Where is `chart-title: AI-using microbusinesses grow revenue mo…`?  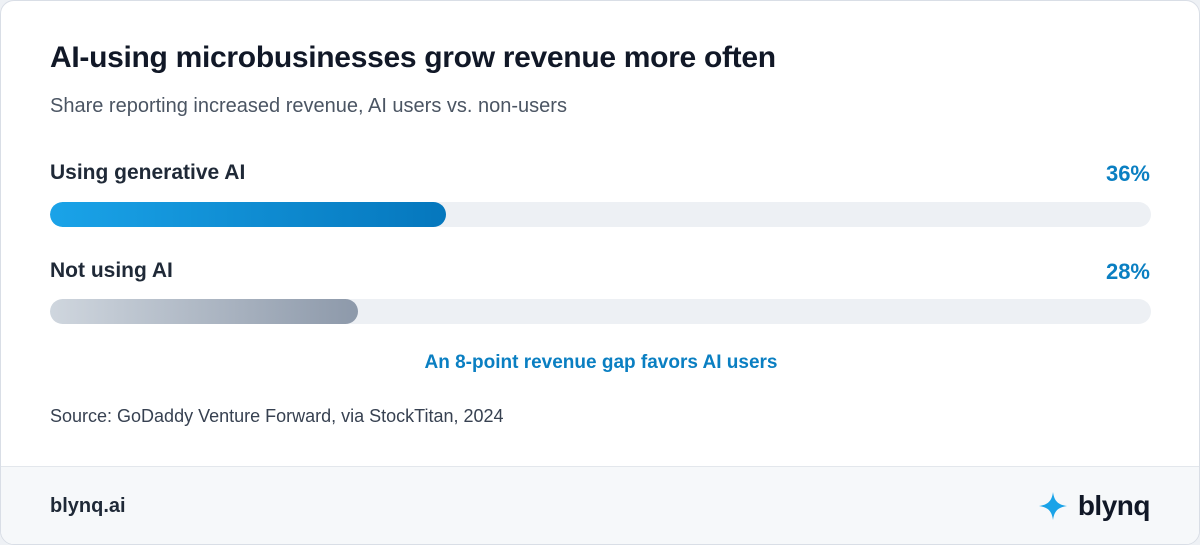
chart-title: AI-using microbusinesses grow revenue mo… is located at coordinates (413, 57).